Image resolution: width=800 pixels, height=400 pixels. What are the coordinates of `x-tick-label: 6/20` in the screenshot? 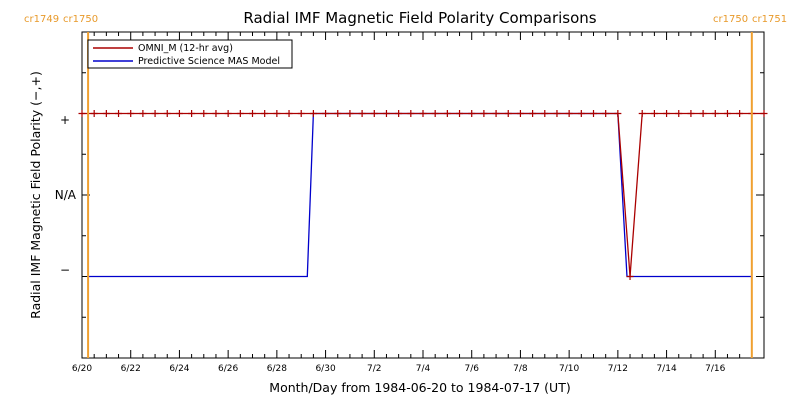 It's located at (82, 369).